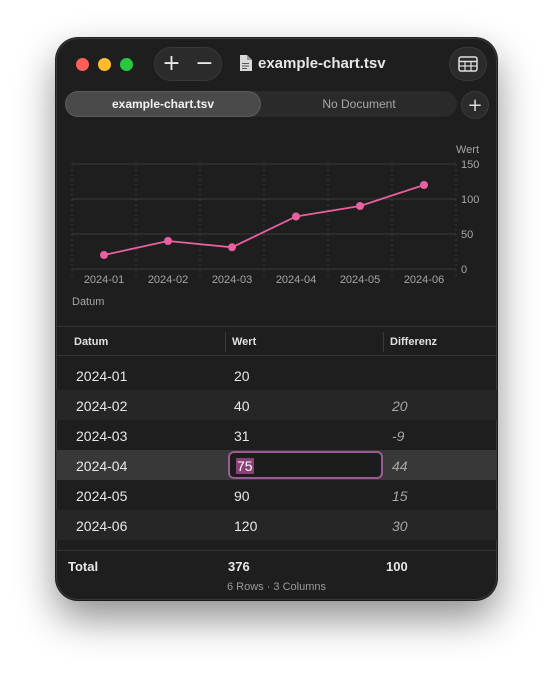 The width and height of the screenshot is (553, 674). What do you see at coordinates (168, 280) in the screenshot?
I see `x-tick-label: 2024-02` at bounding box center [168, 280].